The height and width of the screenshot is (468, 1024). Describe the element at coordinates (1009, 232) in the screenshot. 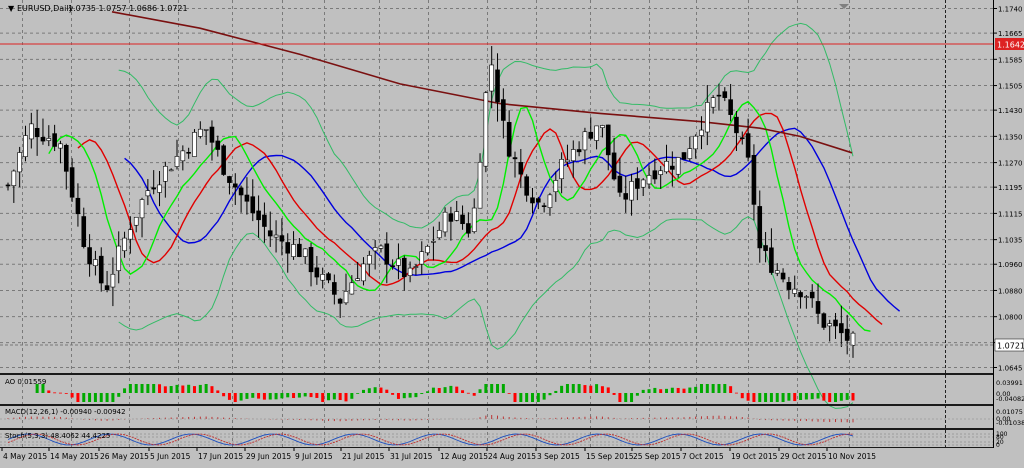

I see `price-axis-area` at that location.